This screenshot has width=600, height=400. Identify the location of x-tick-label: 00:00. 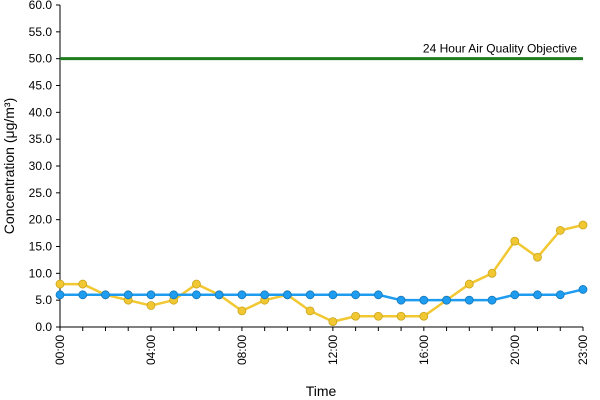
(60, 350).